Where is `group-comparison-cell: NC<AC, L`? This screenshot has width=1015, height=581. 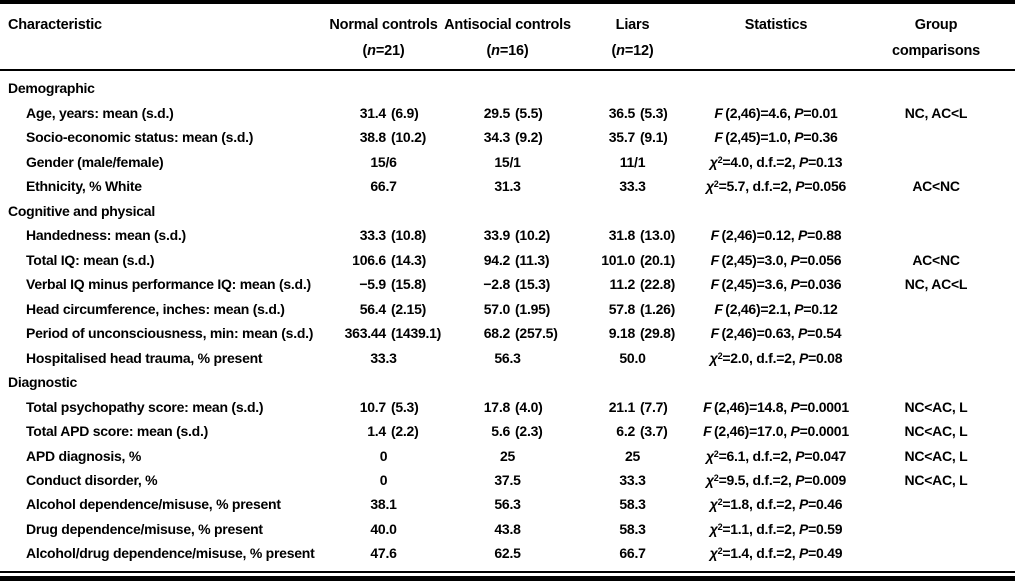
group-comparison-cell: NC<AC, L is located at coordinates (936, 480).